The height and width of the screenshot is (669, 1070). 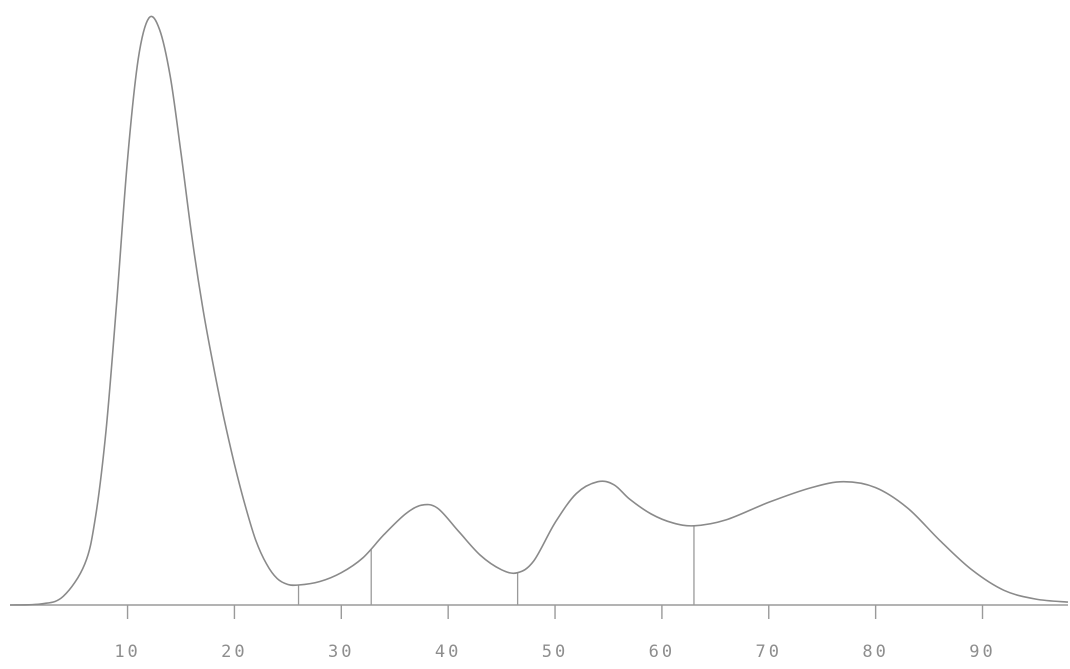 What do you see at coordinates (234, 652) in the screenshot?
I see `x-tick-label-20: 20` at bounding box center [234, 652].